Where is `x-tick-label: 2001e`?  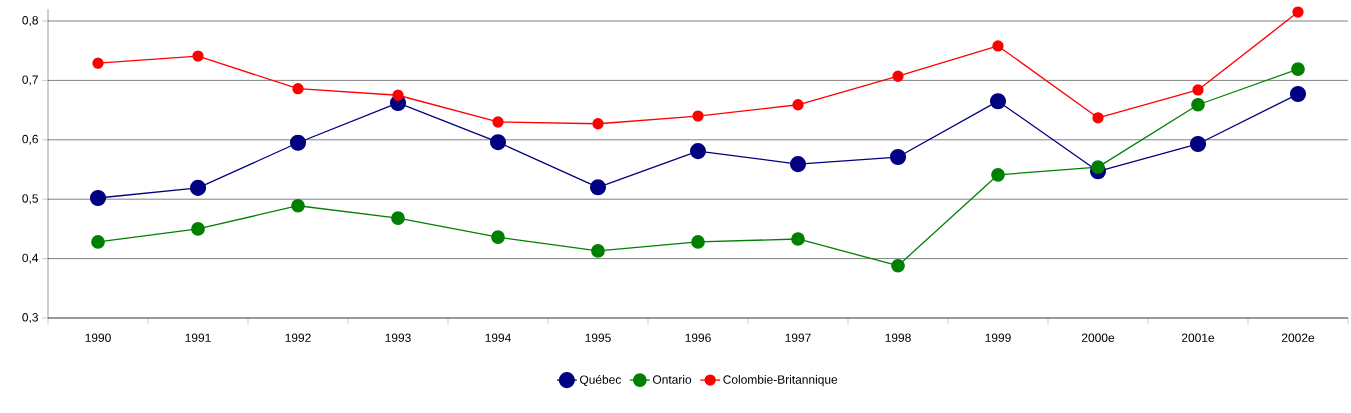 x-tick-label: 2001e is located at coordinates (1198, 337).